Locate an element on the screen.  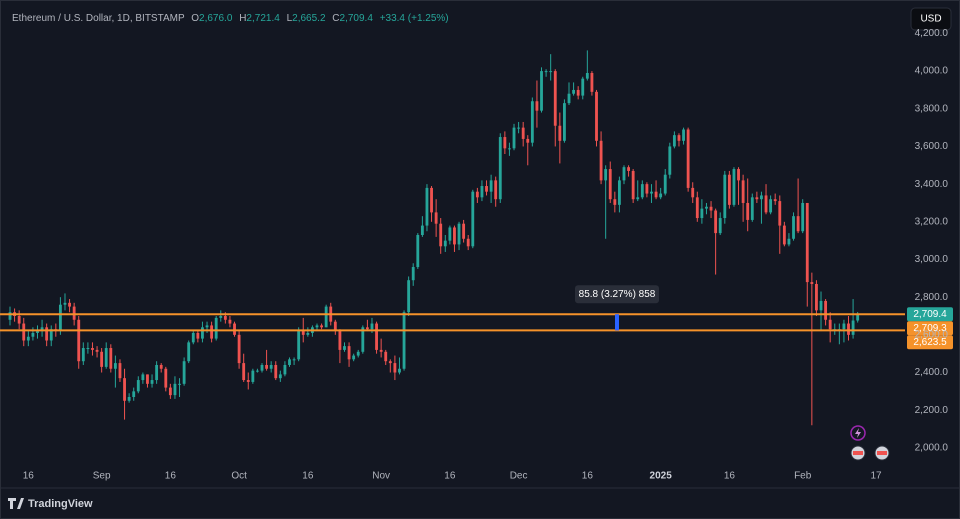
currency-button is located at coordinates (931, 19).